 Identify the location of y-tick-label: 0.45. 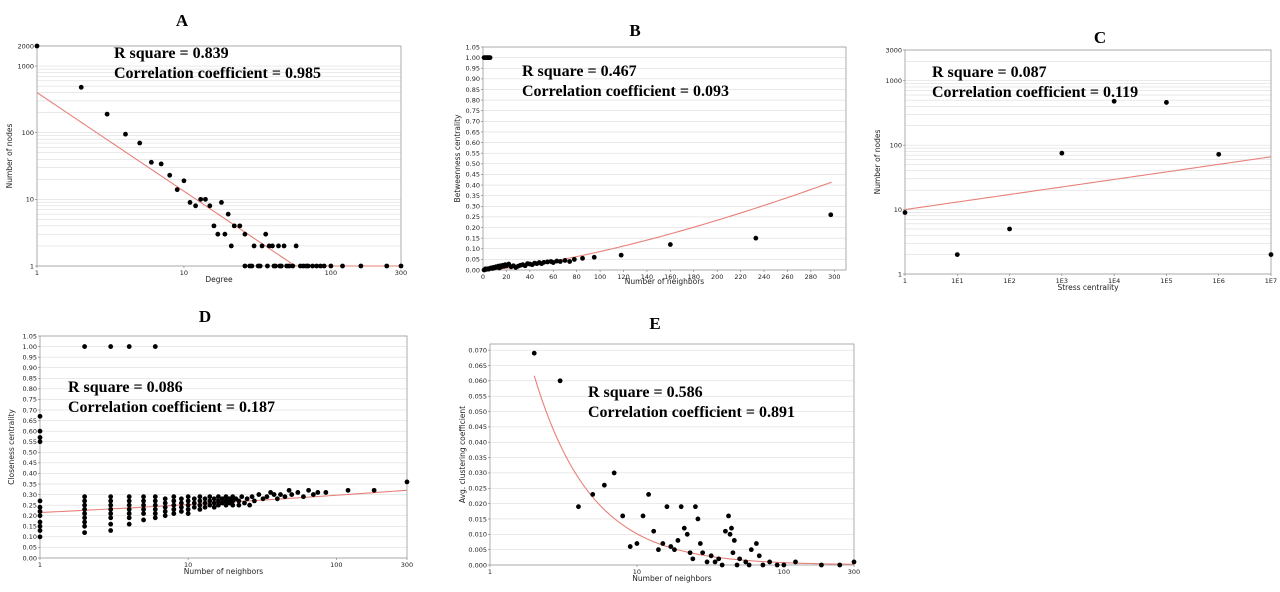
(473, 175).